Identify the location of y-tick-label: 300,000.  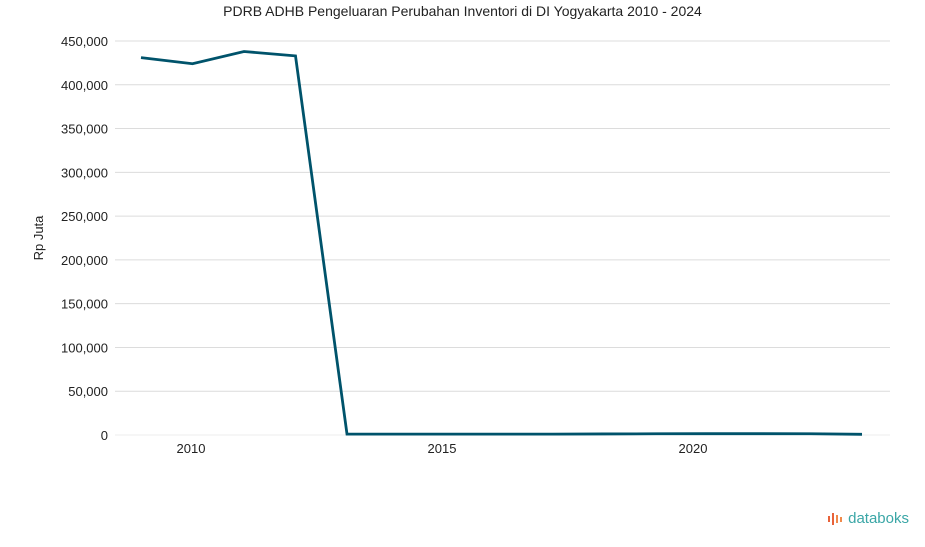
(84, 172).